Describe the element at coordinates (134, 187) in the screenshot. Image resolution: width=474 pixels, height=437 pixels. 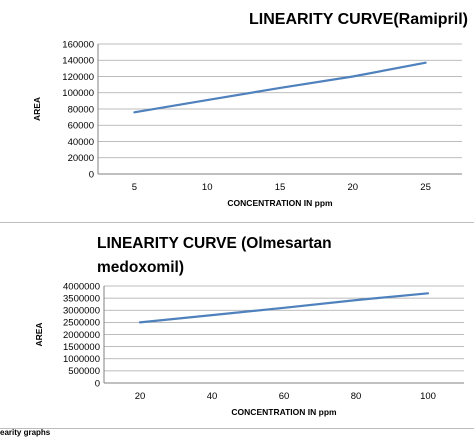
I see `ramipril-x-tick-label: 5` at that location.